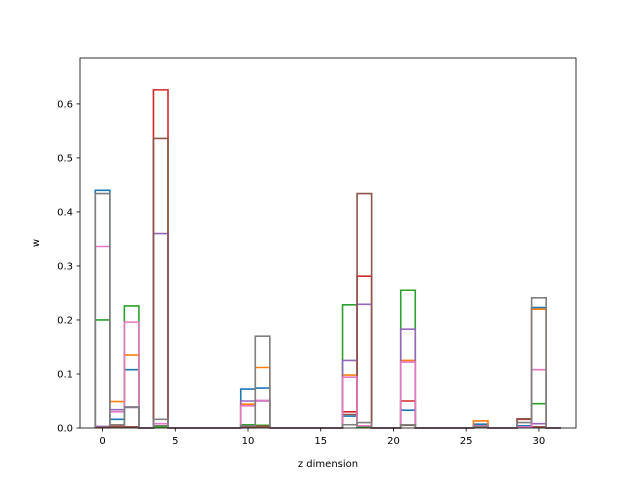 This screenshot has width=640, height=480. Describe the element at coordinates (65, 429) in the screenshot. I see `y-tick-label: 0.0` at that location.